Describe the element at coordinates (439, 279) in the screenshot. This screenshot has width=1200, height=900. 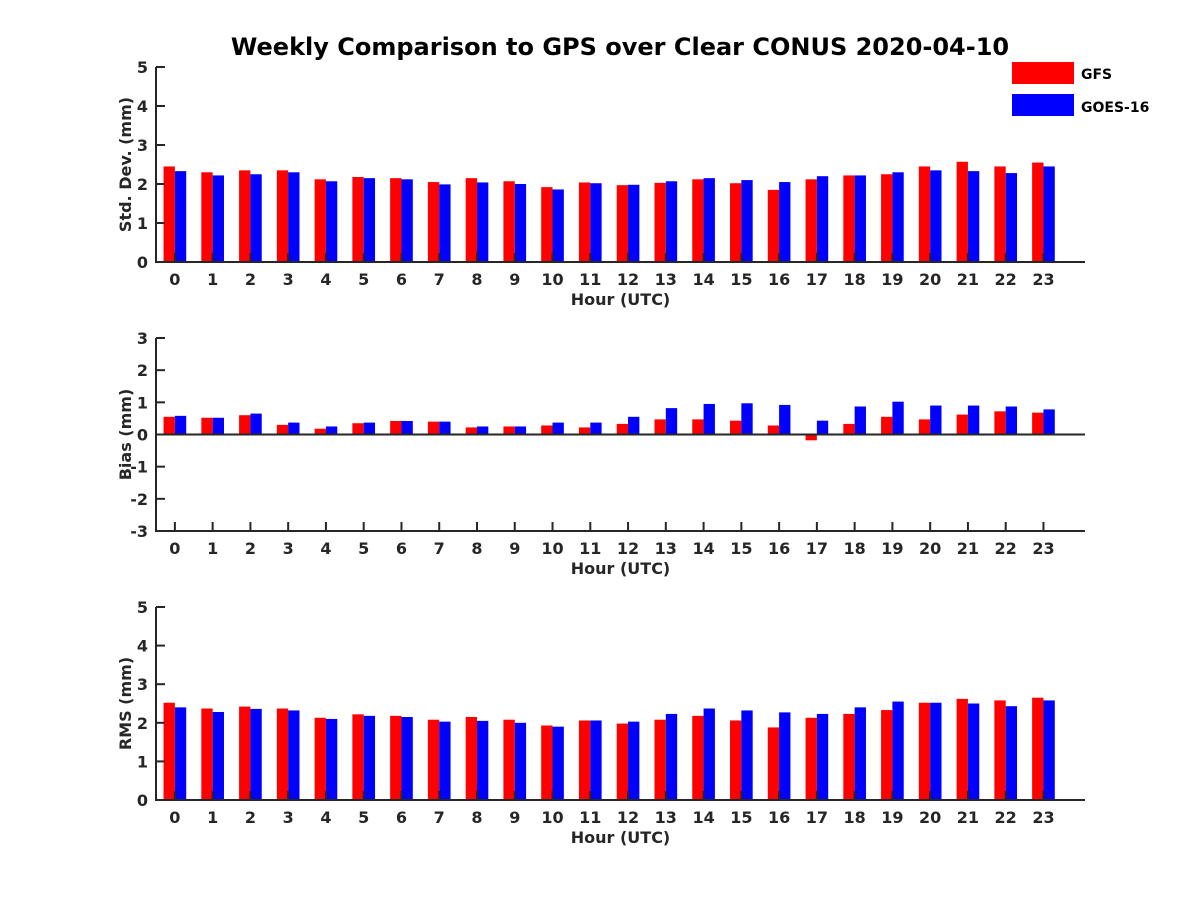
I see `xtick-label: 7` at that location.